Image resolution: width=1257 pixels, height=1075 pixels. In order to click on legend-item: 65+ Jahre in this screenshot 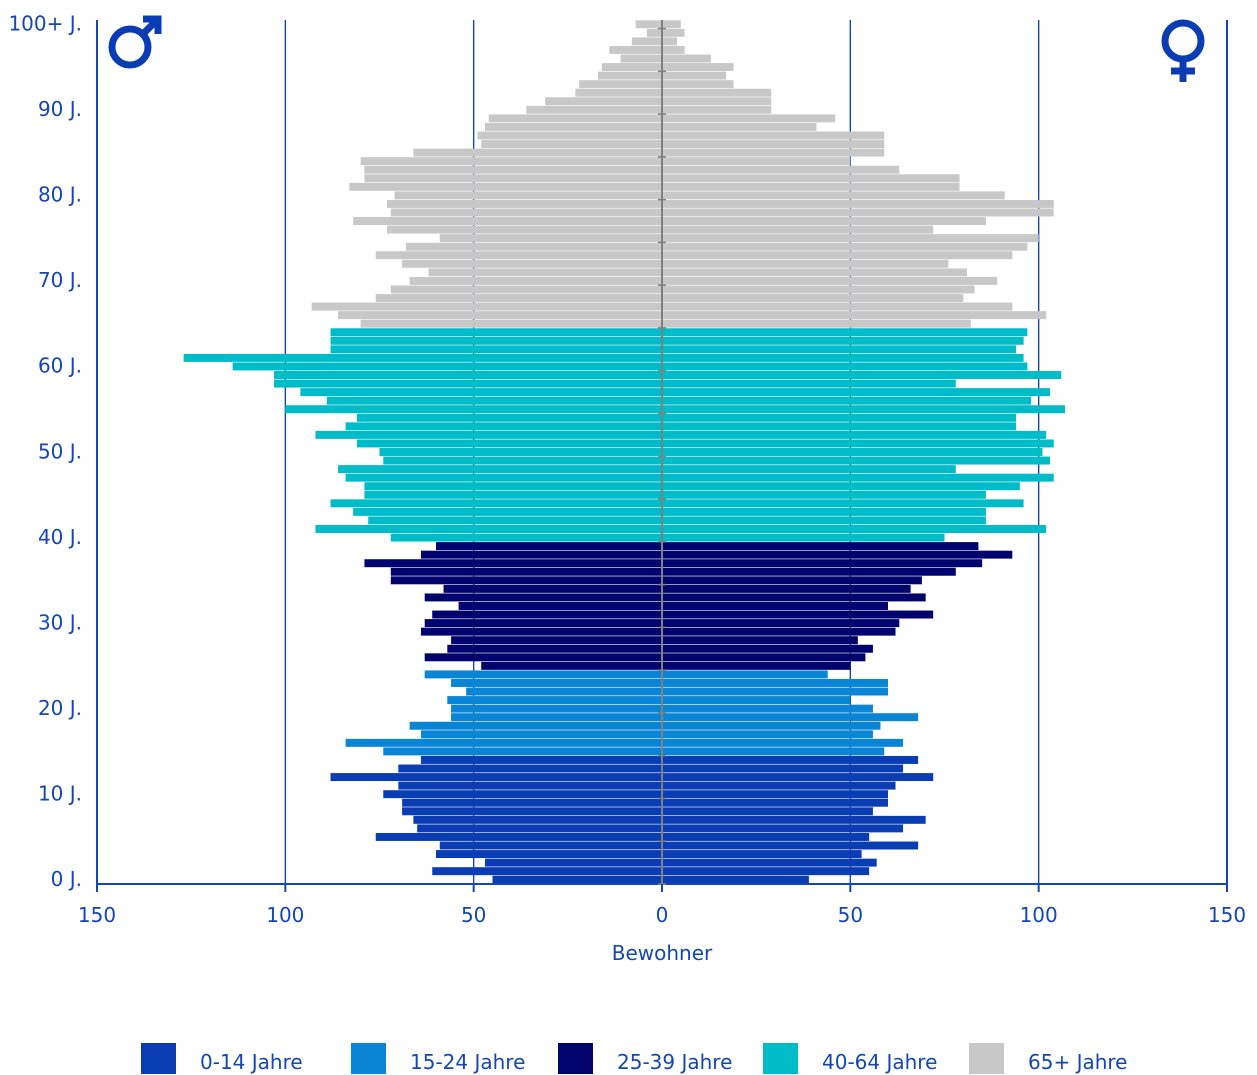, I will do `click(1048, 1058)`.